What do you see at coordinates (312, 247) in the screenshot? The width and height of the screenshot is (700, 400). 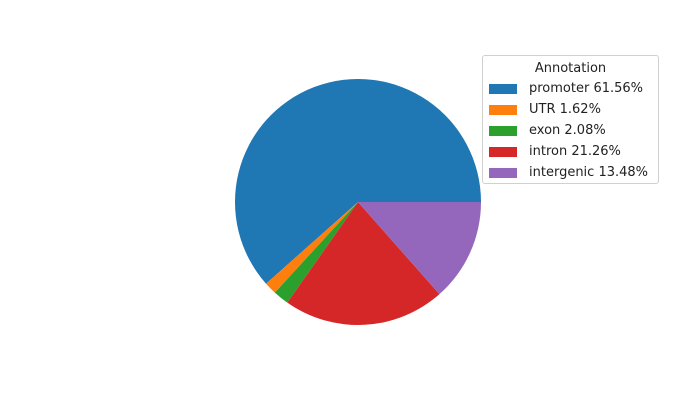 I see `pie-slice-UTR` at bounding box center [312, 247].